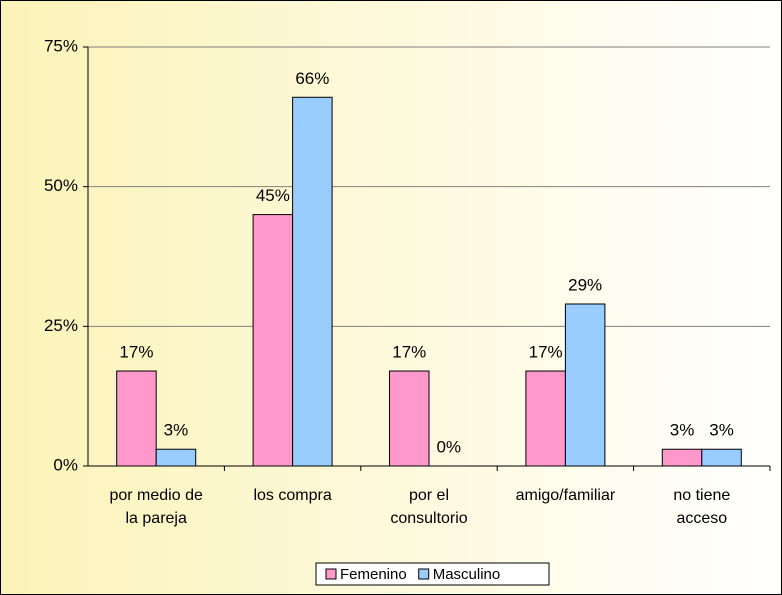  What do you see at coordinates (702, 507) in the screenshot?
I see `x-tick-label: no tiene acceso` at bounding box center [702, 507].